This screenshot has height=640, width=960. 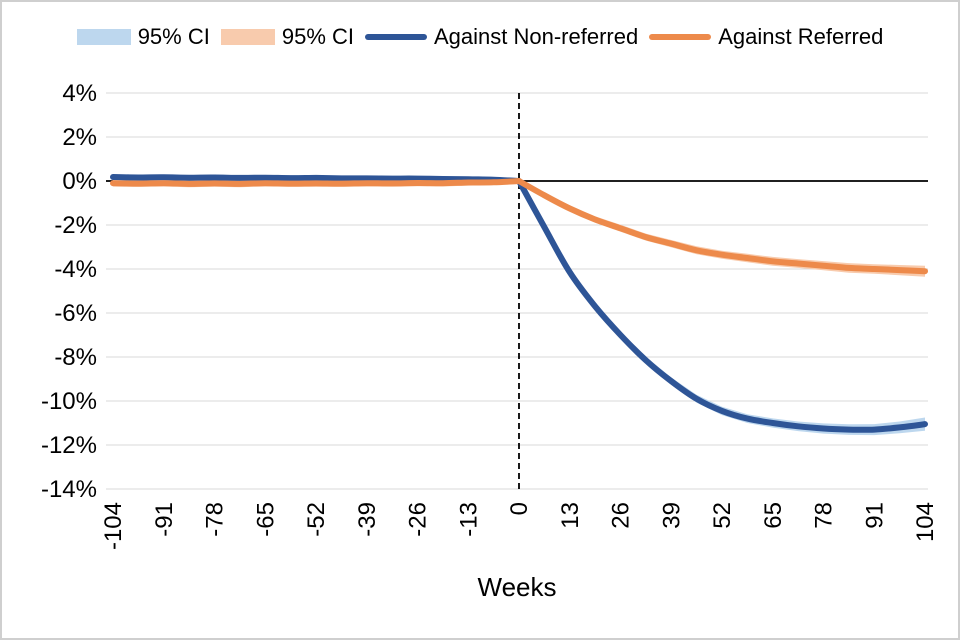 What do you see at coordinates (69, 401) in the screenshot?
I see `y-tick-label: -10%` at bounding box center [69, 401].